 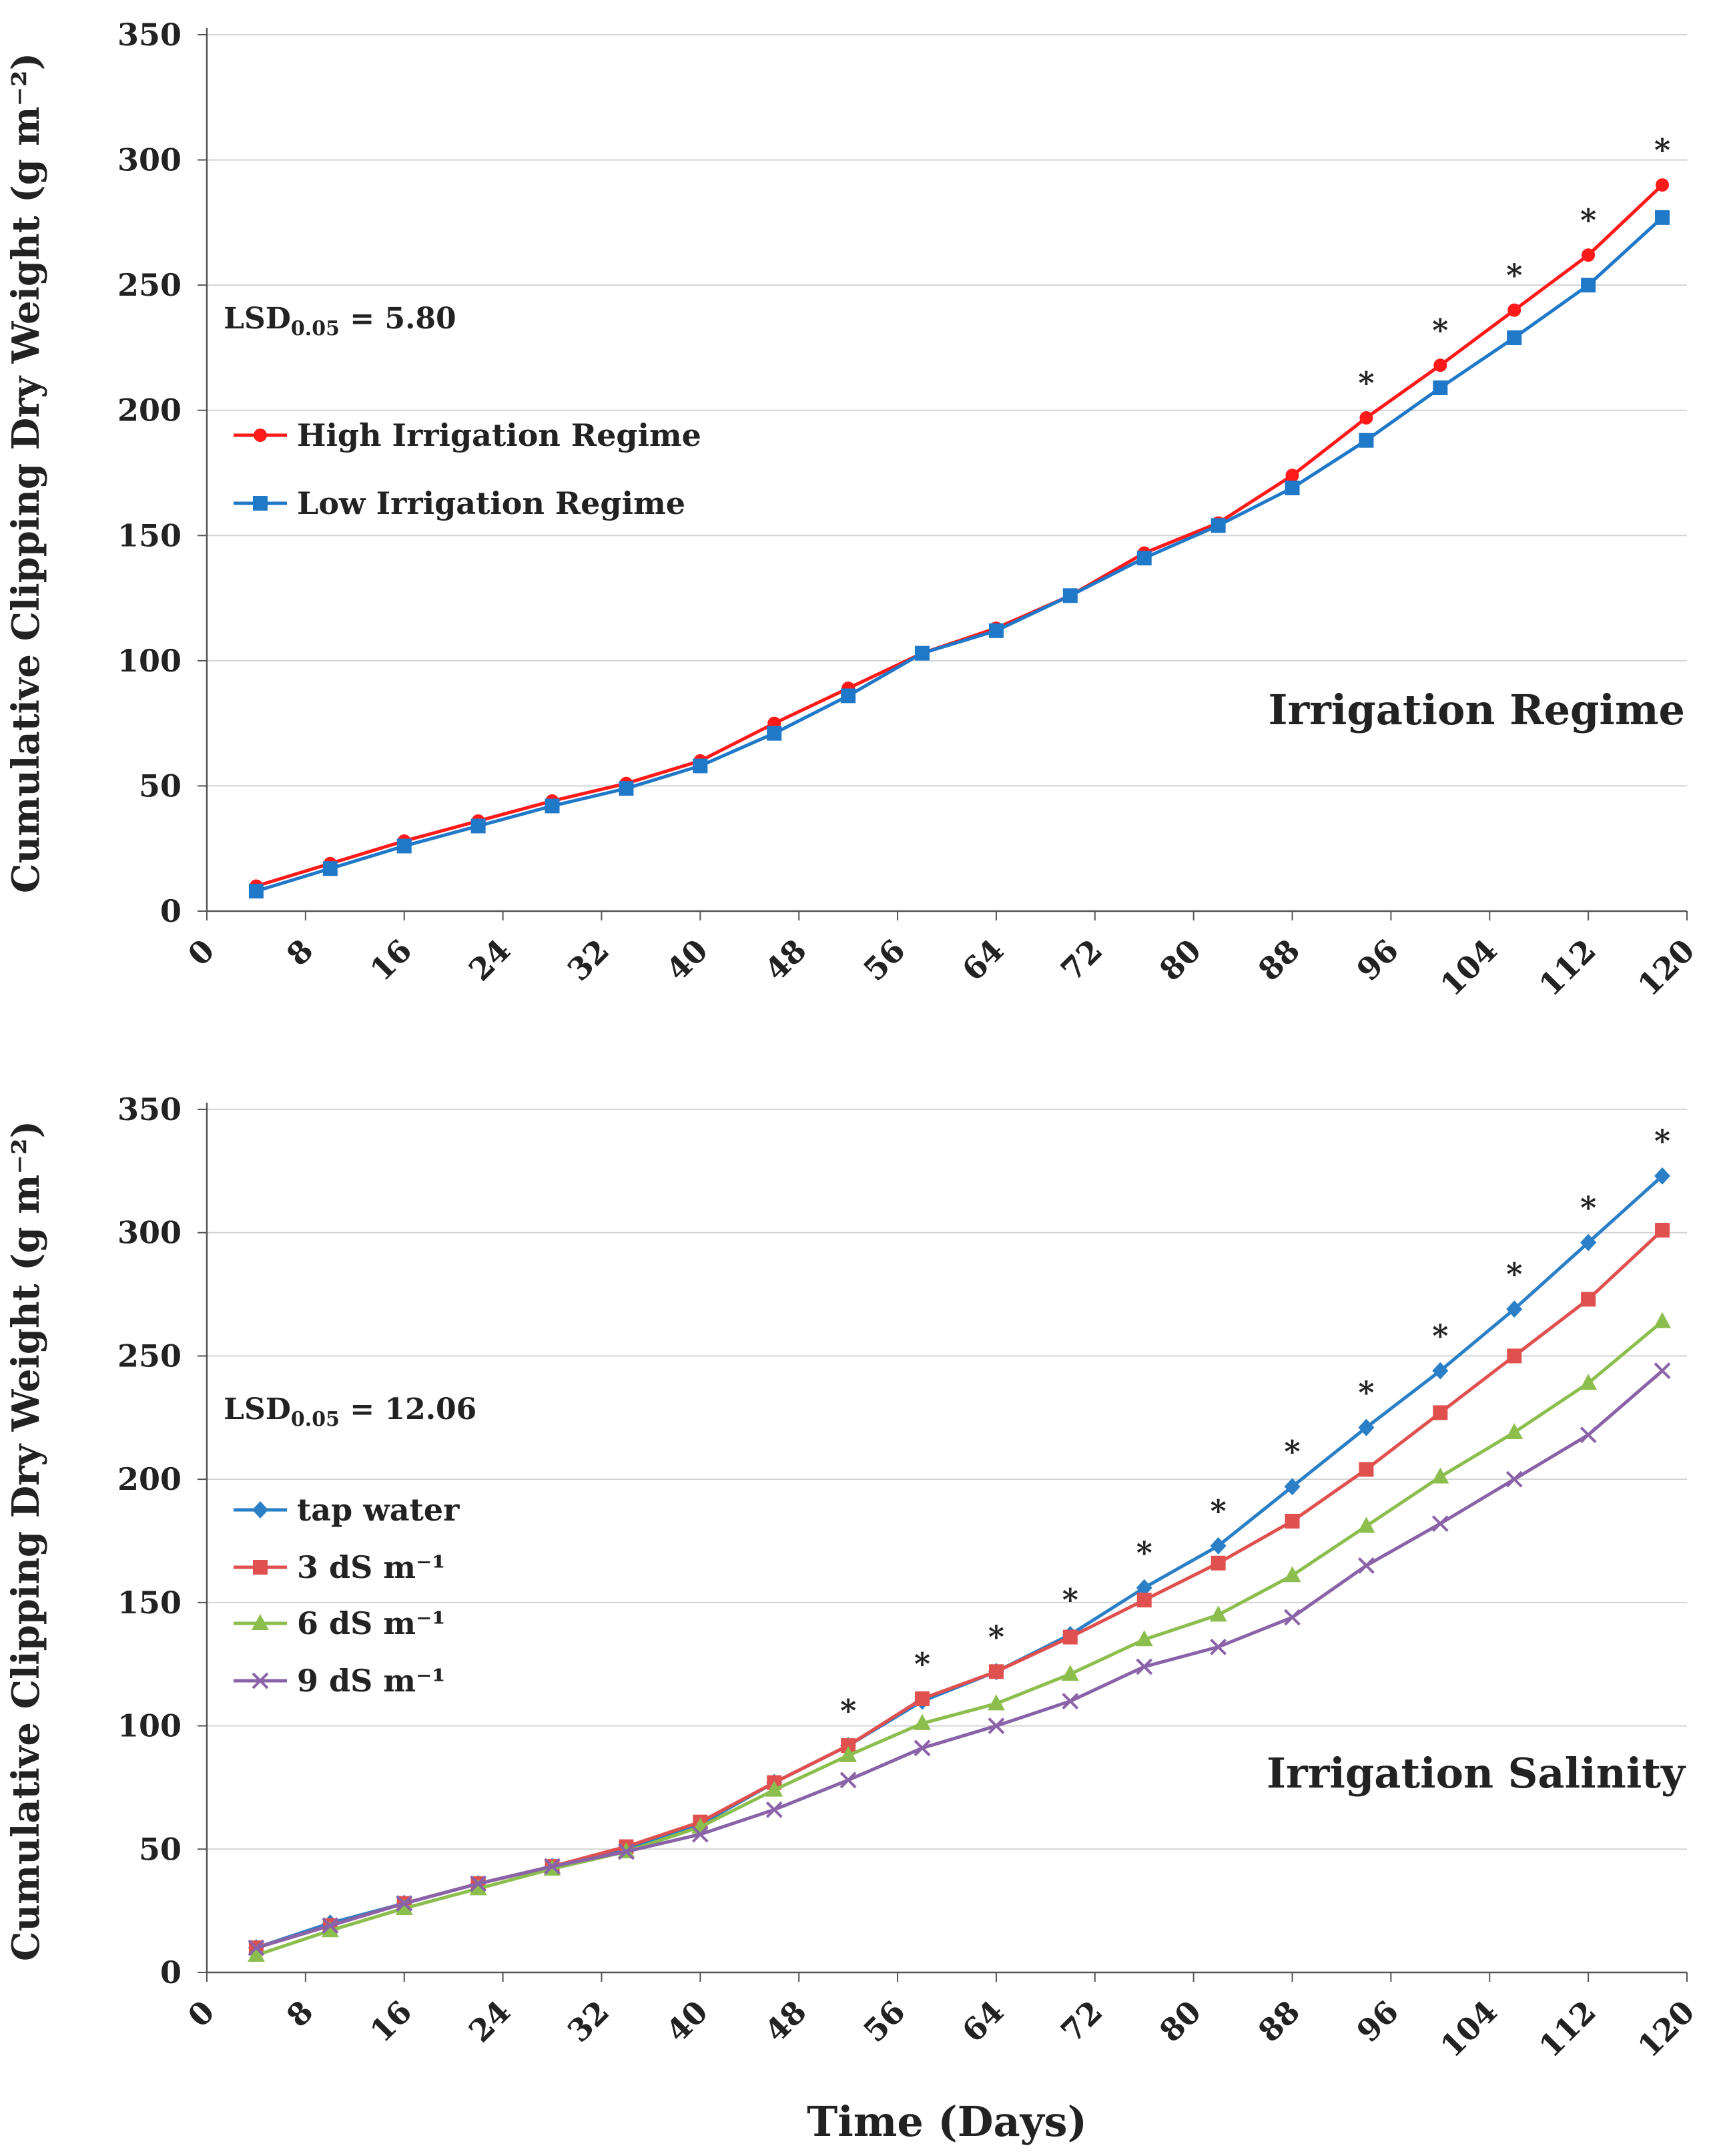 What do you see at coordinates (982, 2022) in the screenshot?
I see `x-tick-label: 64` at bounding box center [982, 2022].